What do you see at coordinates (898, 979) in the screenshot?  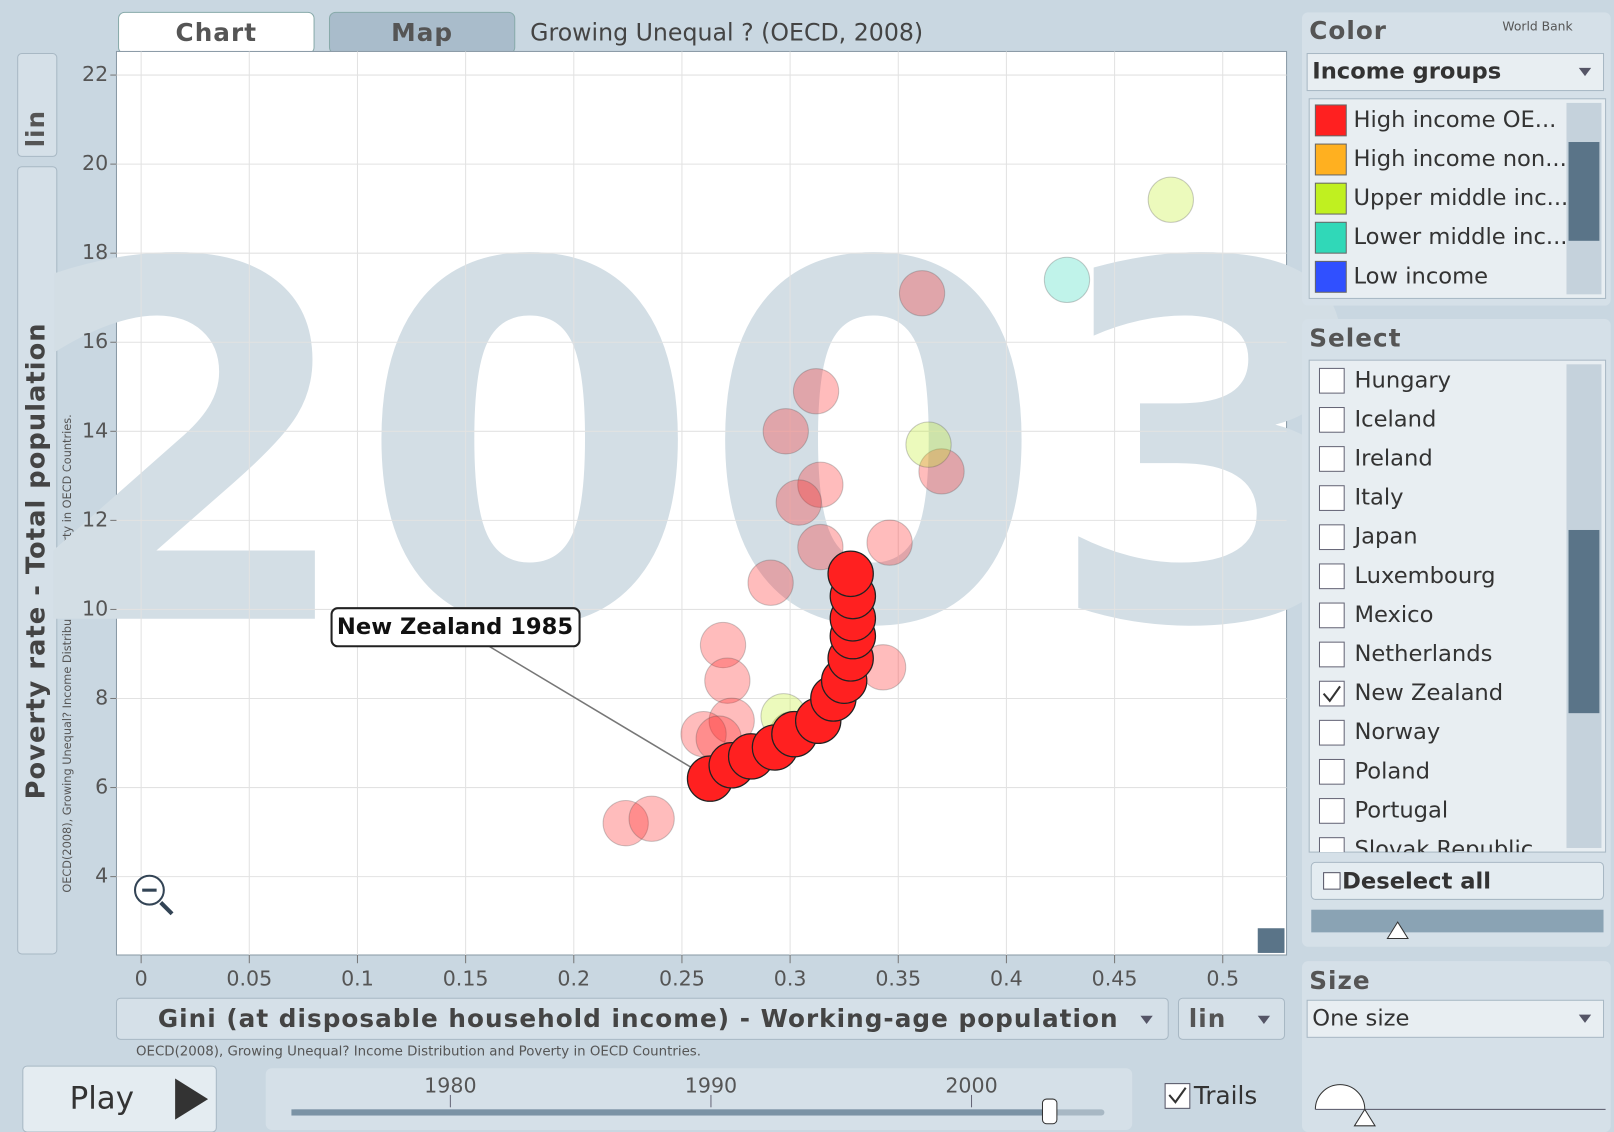 I see `x-tick-label: 0.35` at bounding box center [898, 979].